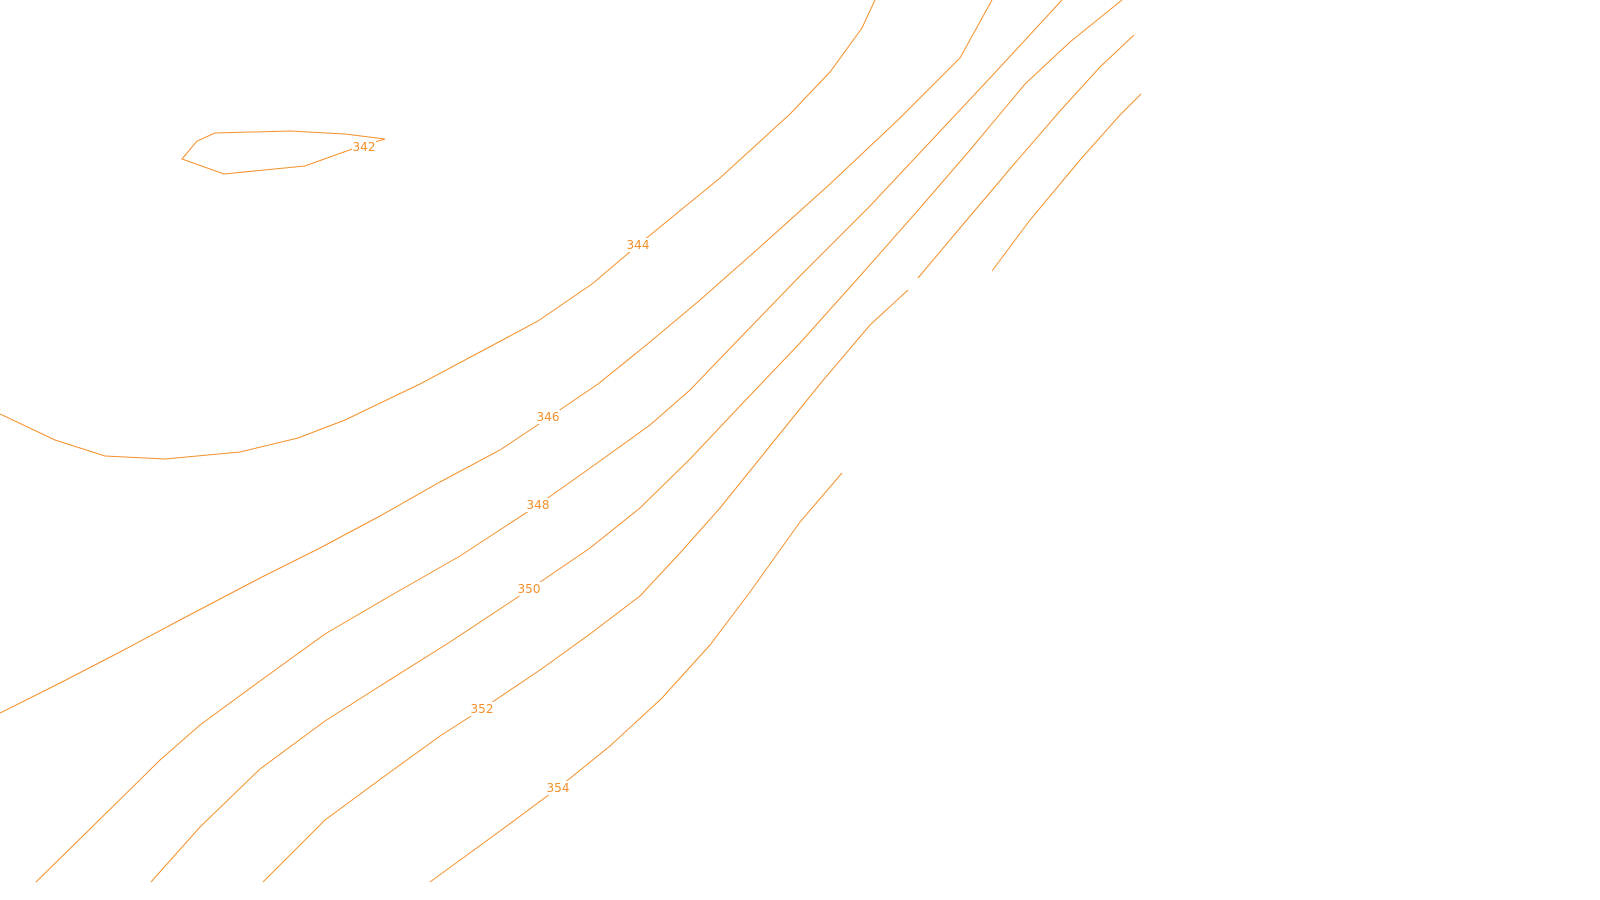  What do you see at coordinates (482, 709) in the screenshot?
I see `contour-label-352: 352` at bounding box center [482, 709].